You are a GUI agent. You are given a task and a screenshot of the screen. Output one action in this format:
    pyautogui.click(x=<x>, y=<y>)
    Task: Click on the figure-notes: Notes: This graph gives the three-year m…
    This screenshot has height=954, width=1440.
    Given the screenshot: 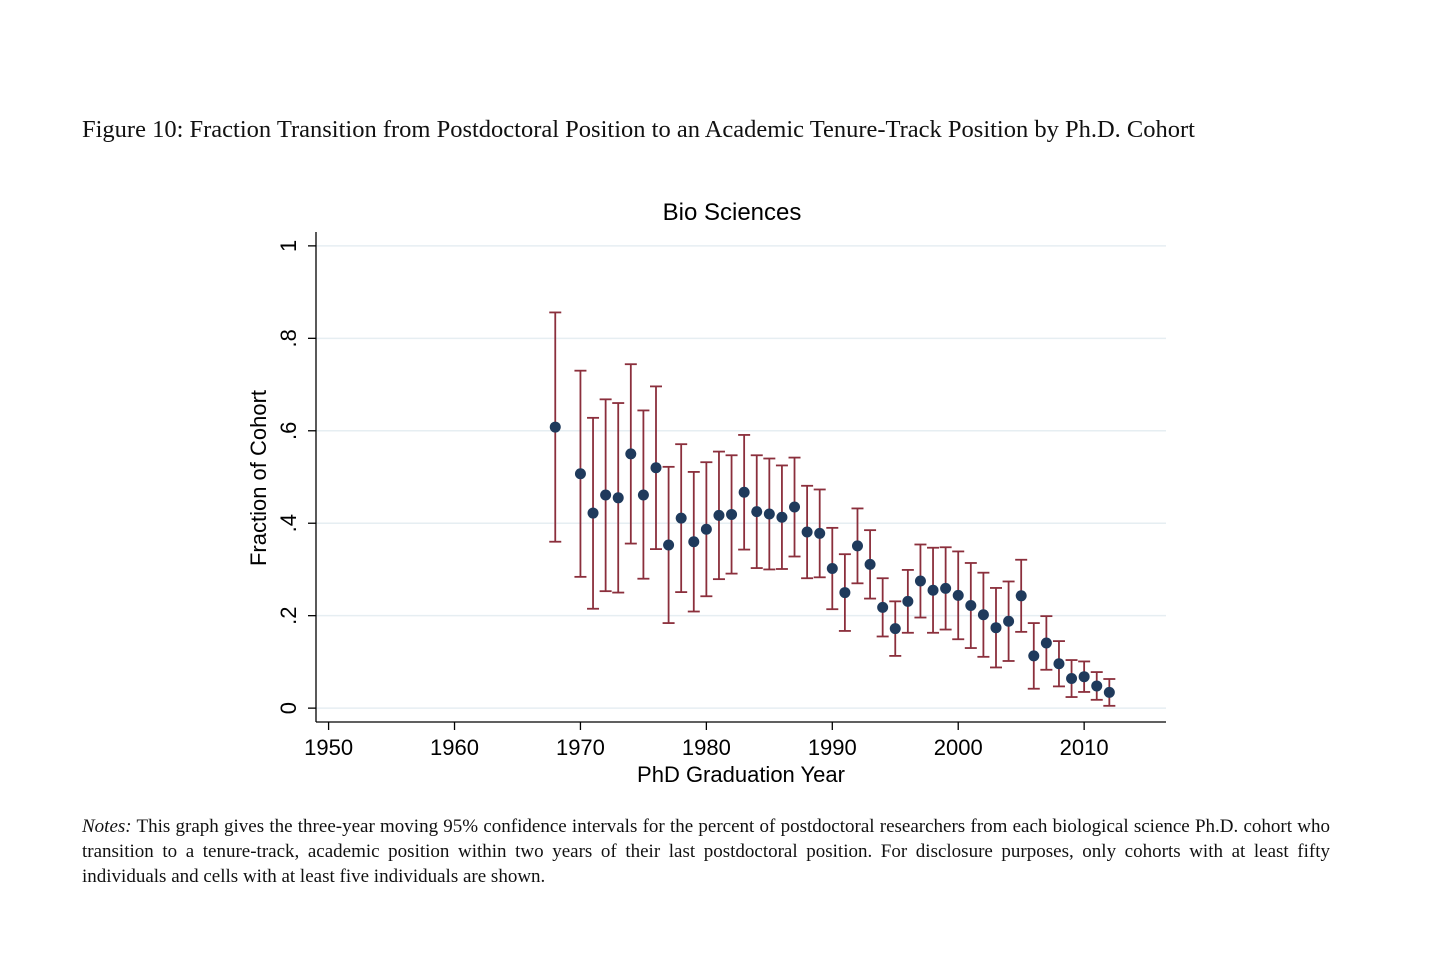 What is the action you would take?
    pyautogui.click(x=706, y=851)
    